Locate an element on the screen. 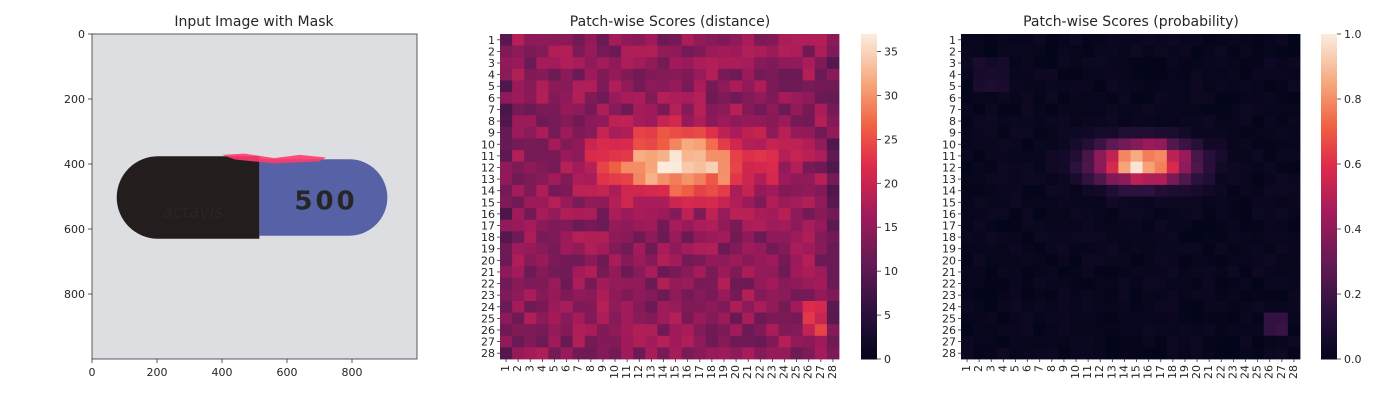 The image size is (1400, 400). y-tick-label: 8 is located at coordinates (952, 121).